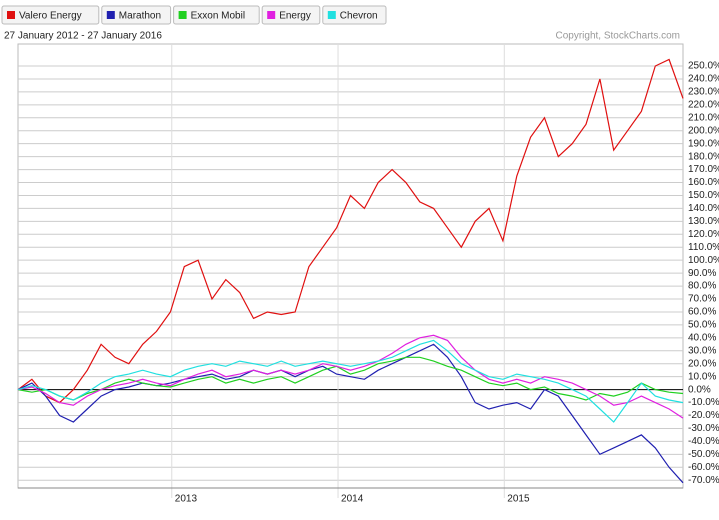  I want to click on y-tick-label: 250.0%, so click(703, 66).